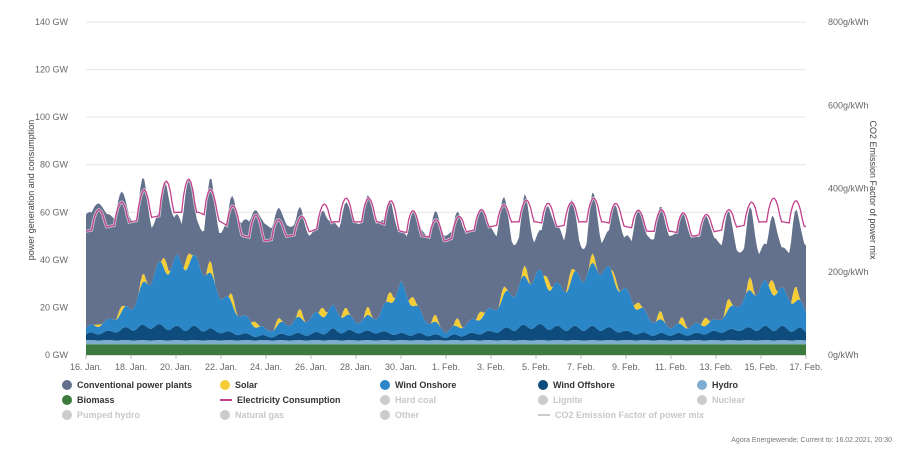 The width and height of the screenshot is (900, 452). What do you see at coordinates (54, 165) in the screenshot?
I see `y-tick-label: 80 GW` at bounding box center [54, 165].